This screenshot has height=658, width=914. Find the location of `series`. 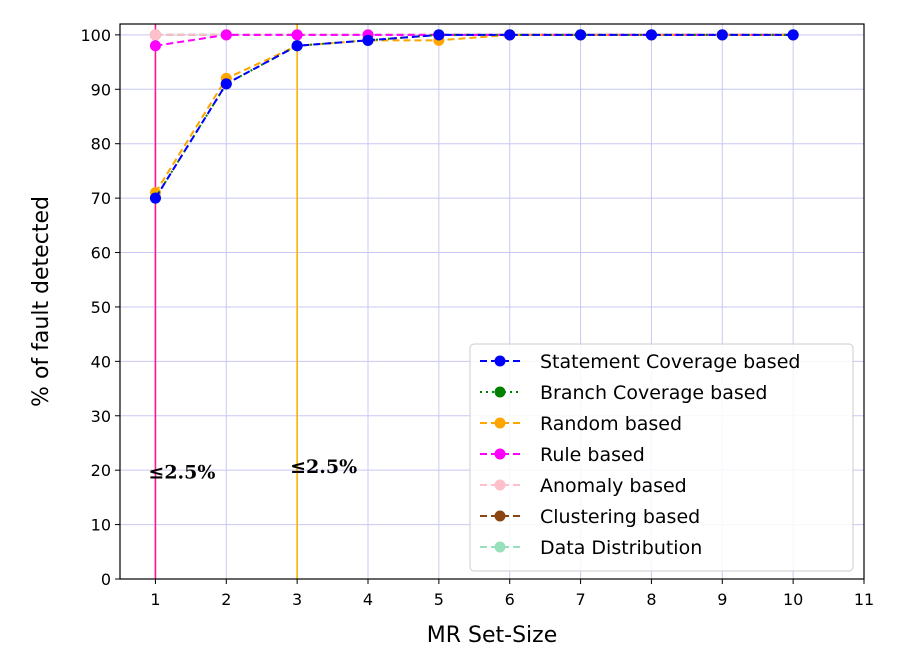

series is located at coordinates (474, 40).